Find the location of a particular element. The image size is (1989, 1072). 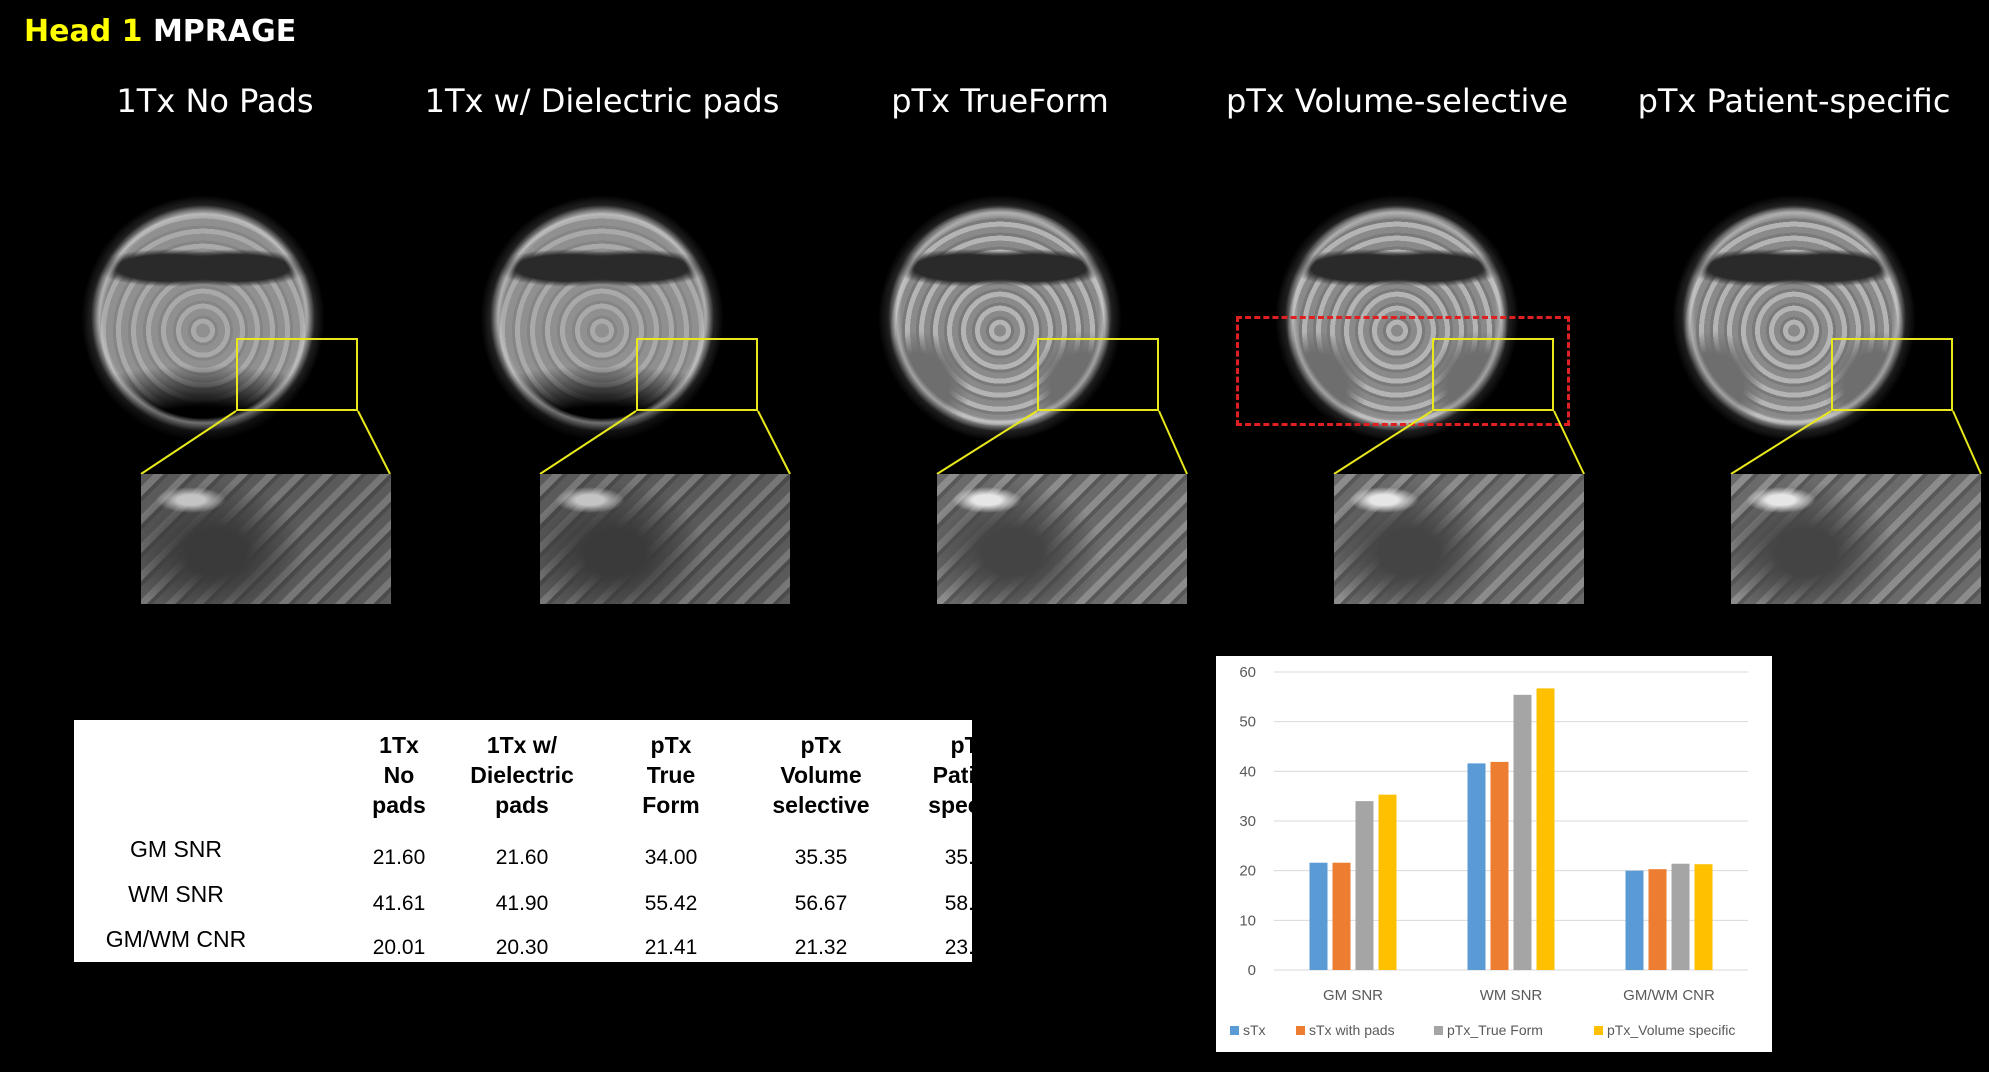

zoom-inset-ptx-trueform is located at coordinates (1062, 539).